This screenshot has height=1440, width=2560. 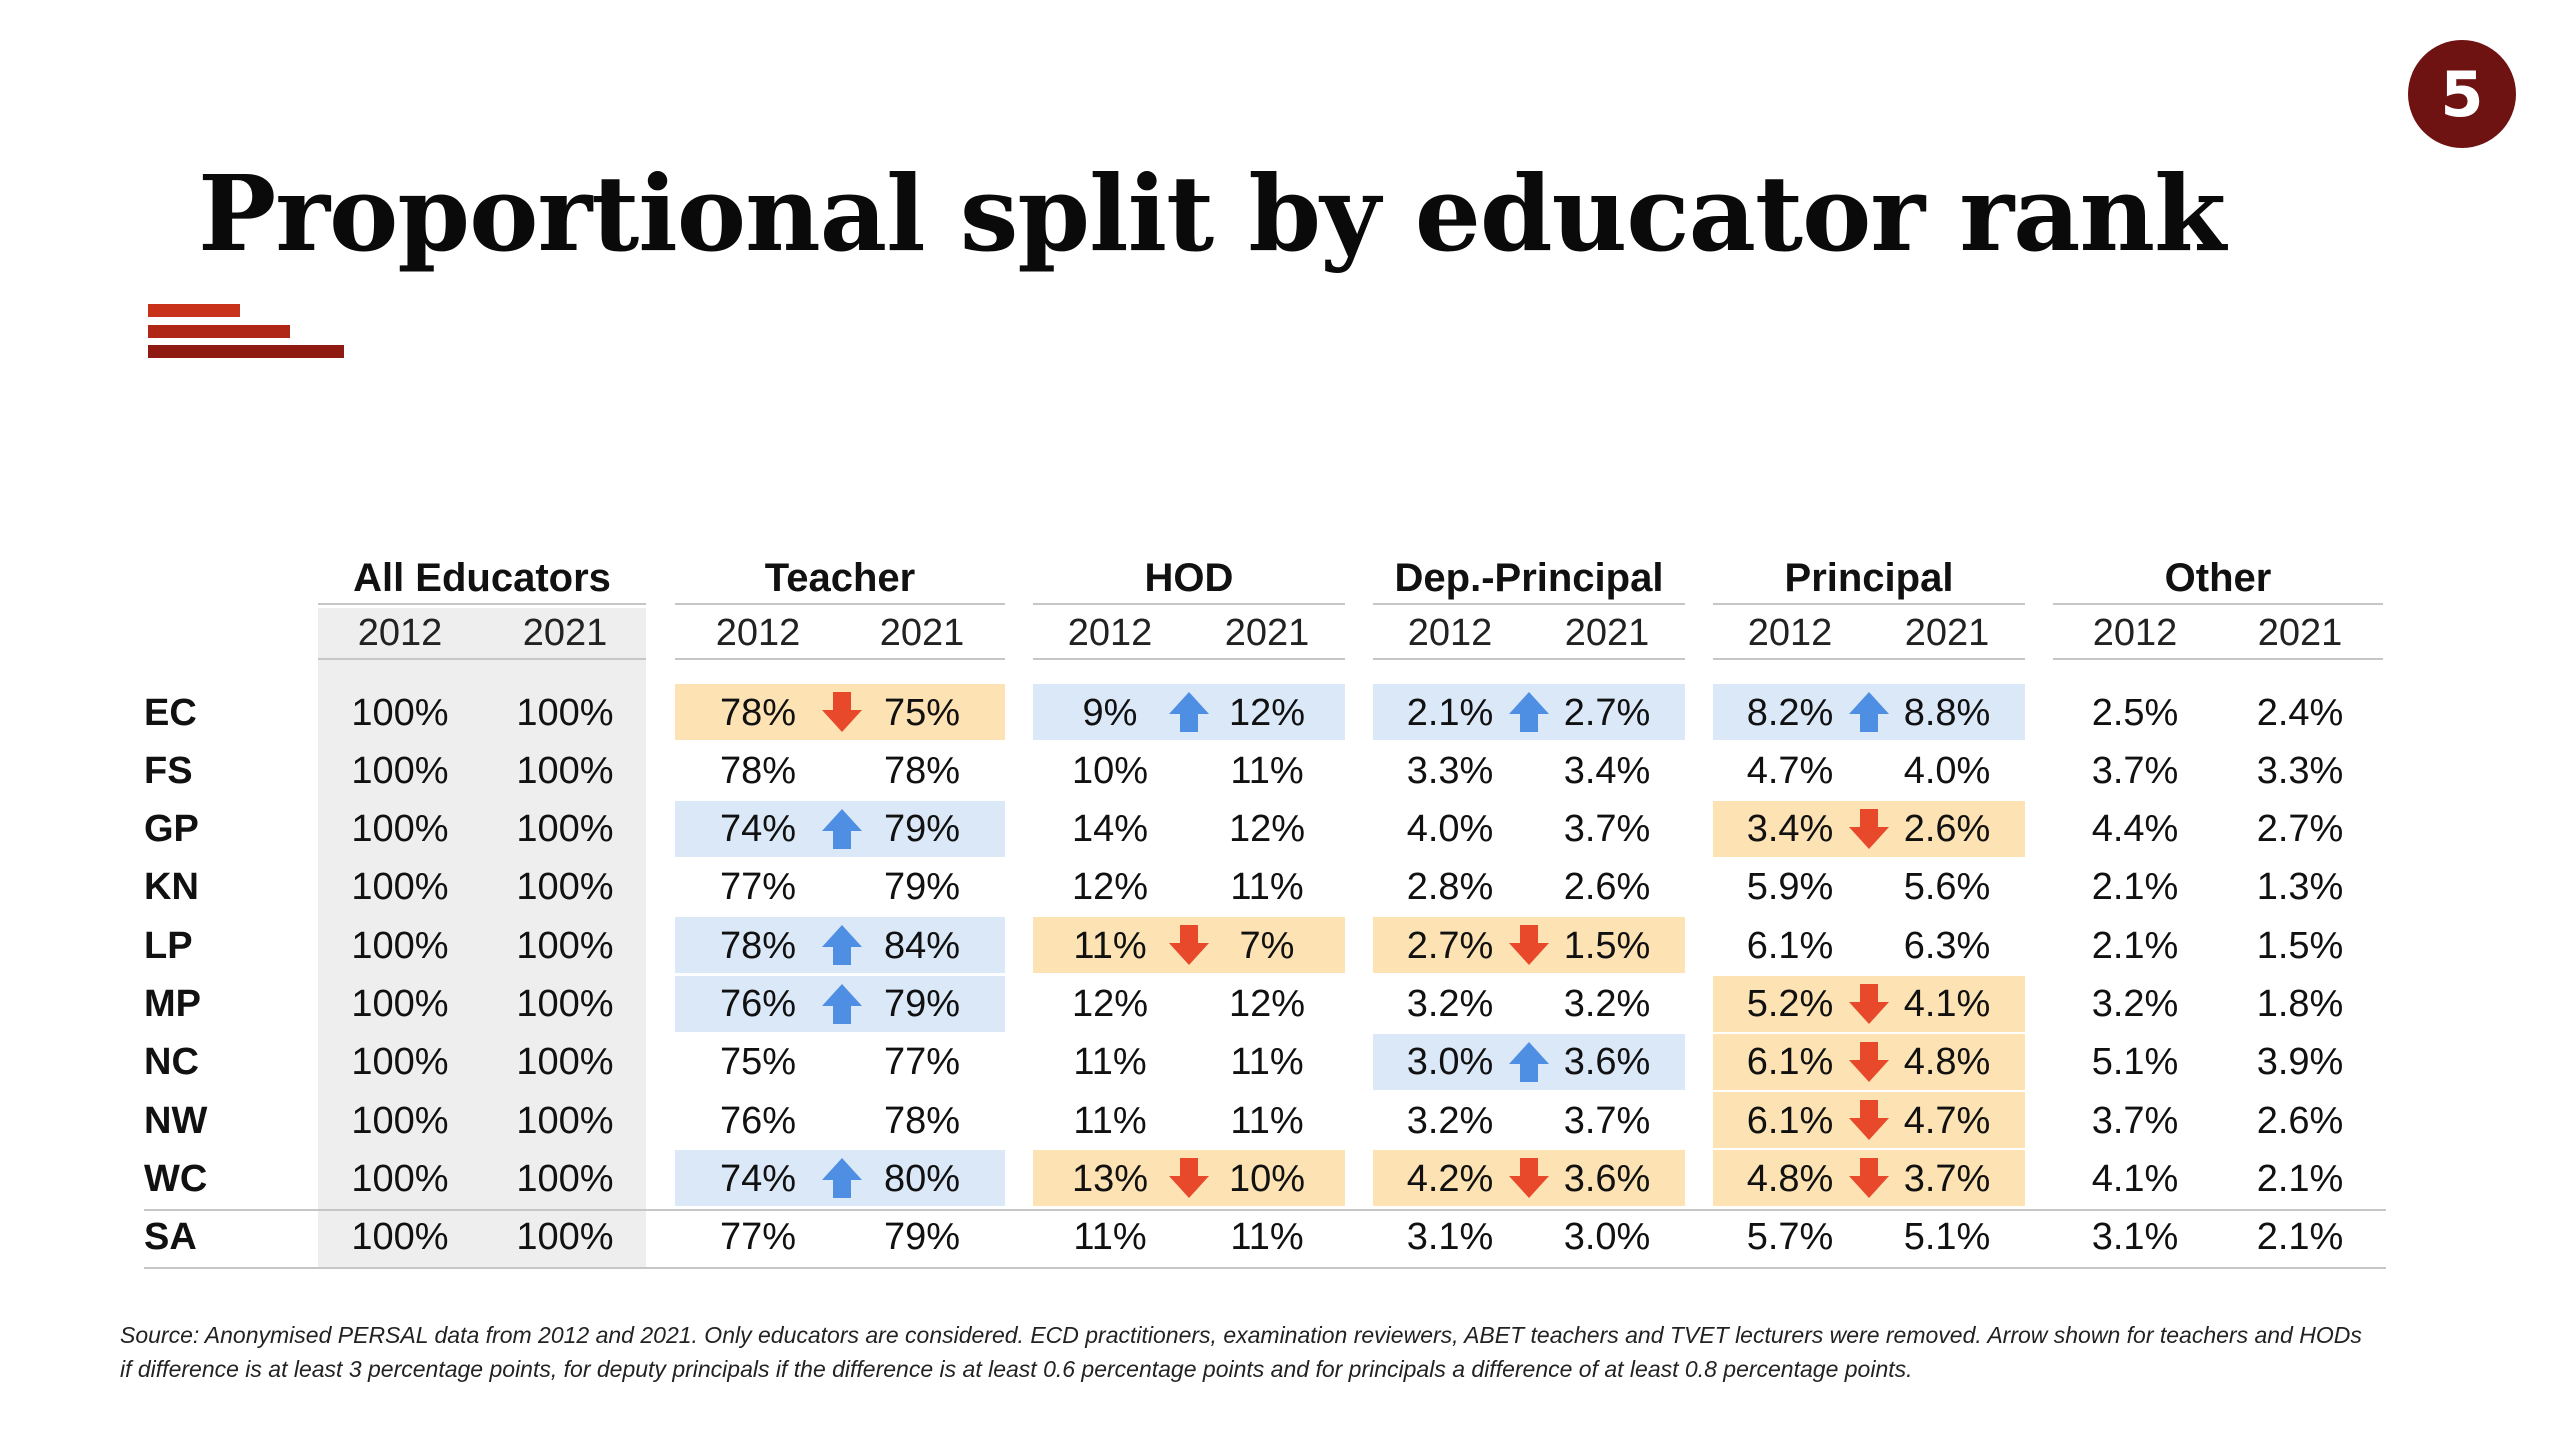 I want to click on table-cell: 13%, so click(x=1110, y=1178).